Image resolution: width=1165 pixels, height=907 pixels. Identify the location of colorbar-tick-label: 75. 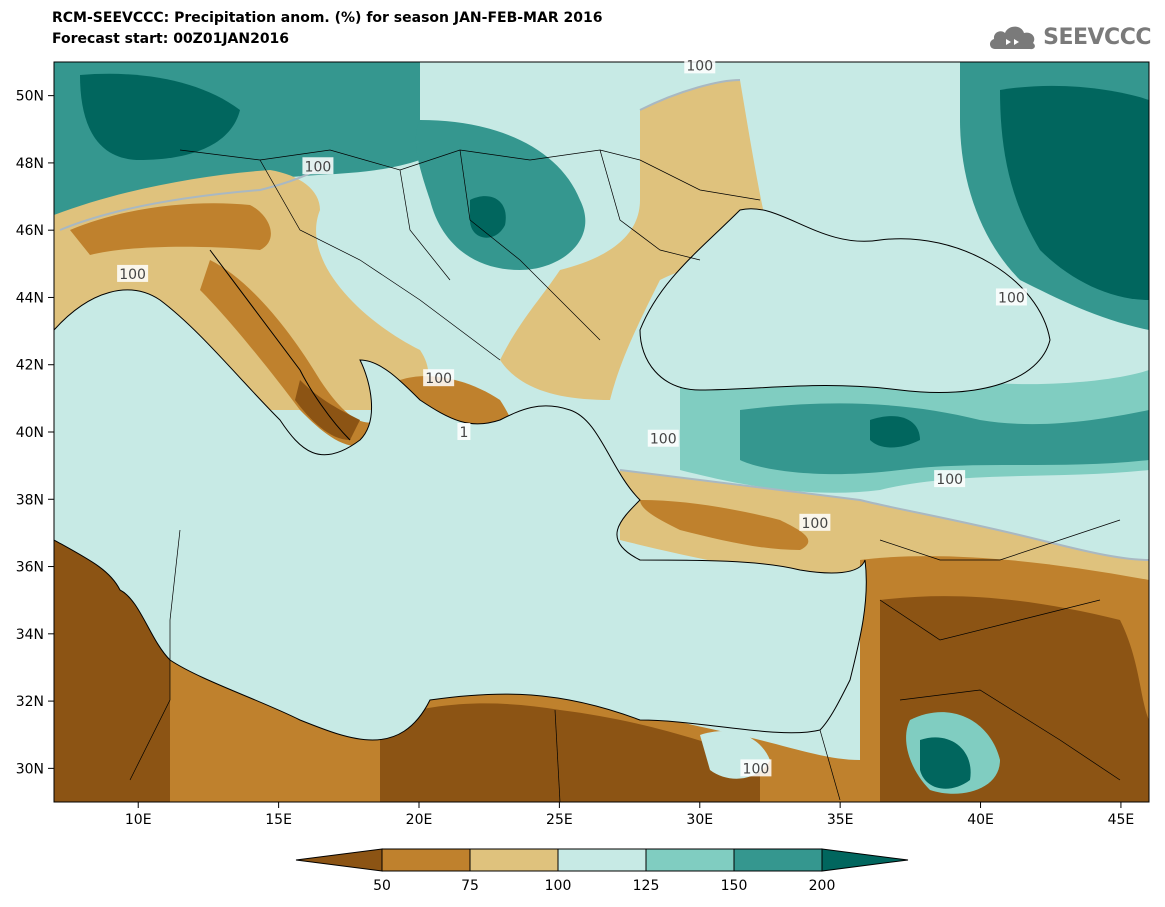
(470, 886).